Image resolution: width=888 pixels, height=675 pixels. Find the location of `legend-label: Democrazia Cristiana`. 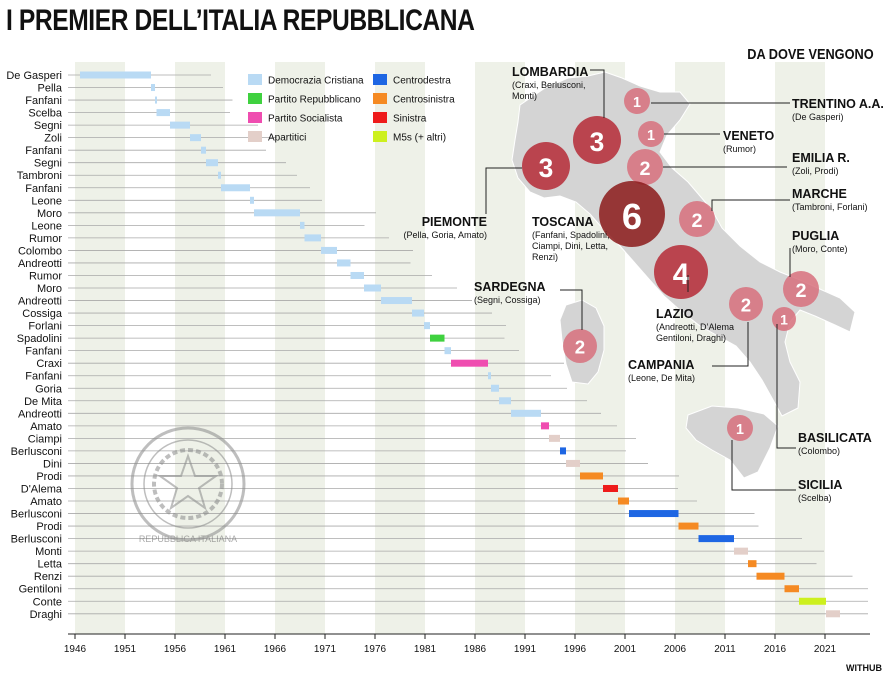

legend-label: Democrazia Cristiana is located at coordinates (316, 81).